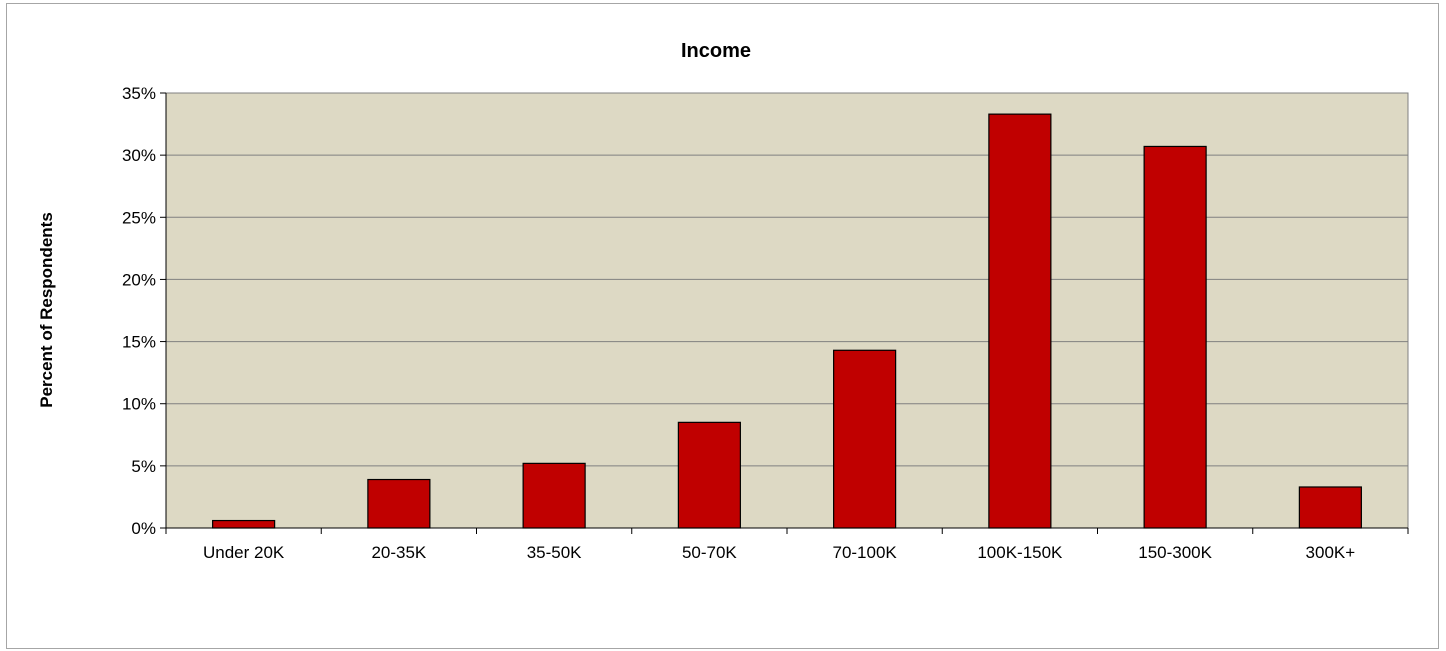  Describe the element at coordinates (139, 279) in the screenshot. I see `y-tick-label: 20%` at that location.